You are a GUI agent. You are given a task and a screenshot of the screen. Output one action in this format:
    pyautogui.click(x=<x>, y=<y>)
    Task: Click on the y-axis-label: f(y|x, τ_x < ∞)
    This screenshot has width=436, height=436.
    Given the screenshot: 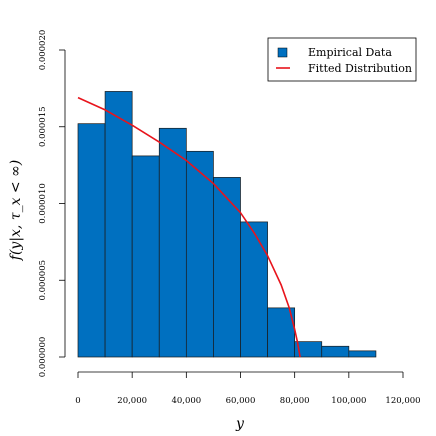 What is the action you would take?
    pyautogui.click(x=16, y=210)
    